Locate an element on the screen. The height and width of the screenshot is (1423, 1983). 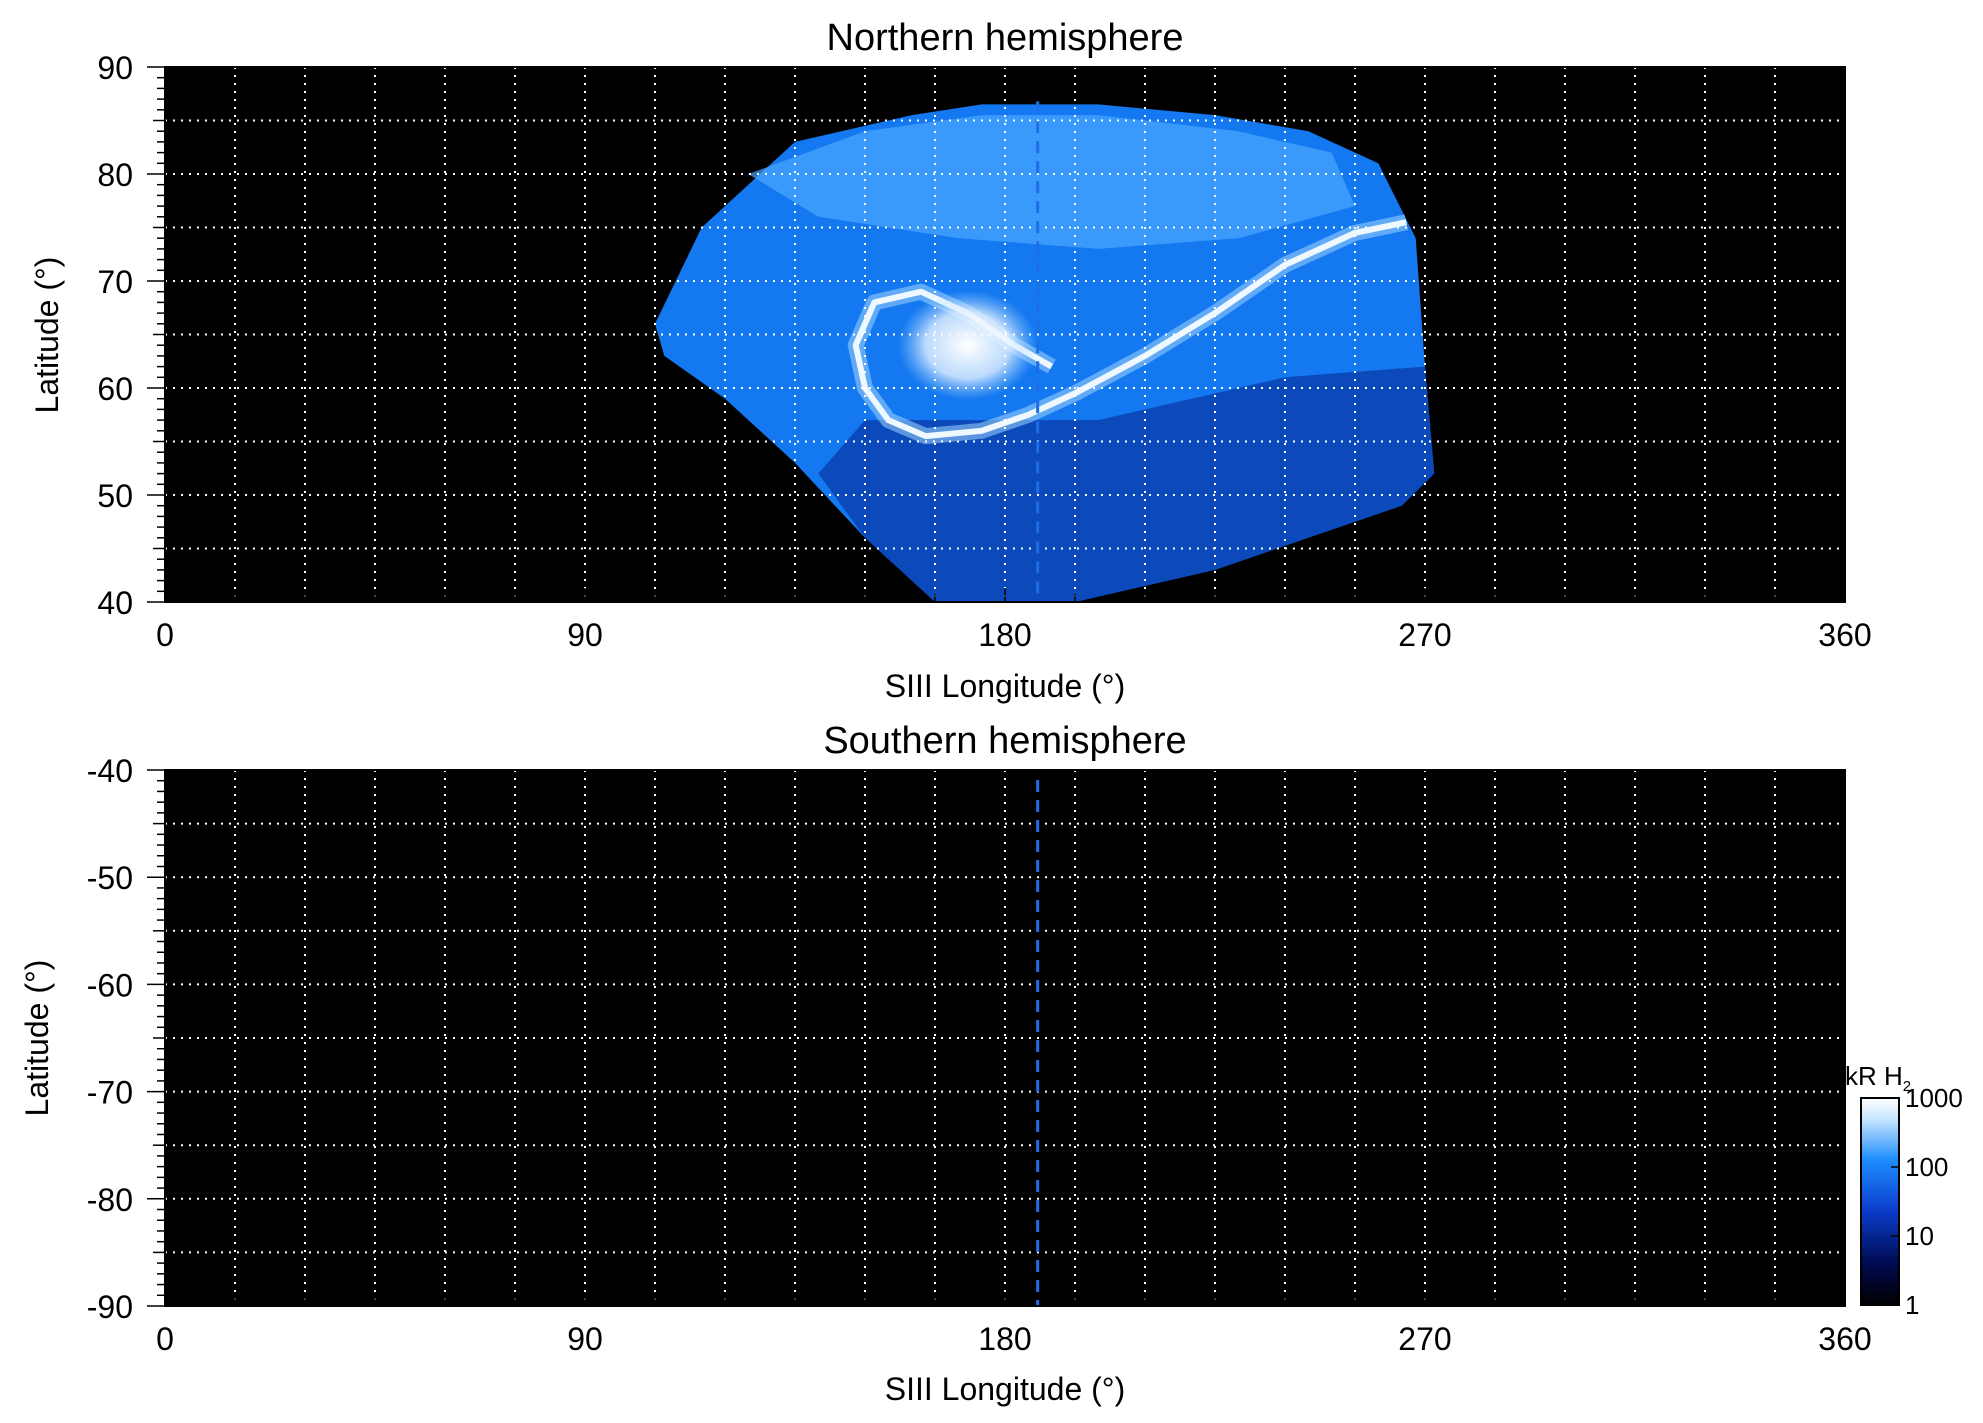
y-tick-label: -80 is located at coordinates (110, 1200).